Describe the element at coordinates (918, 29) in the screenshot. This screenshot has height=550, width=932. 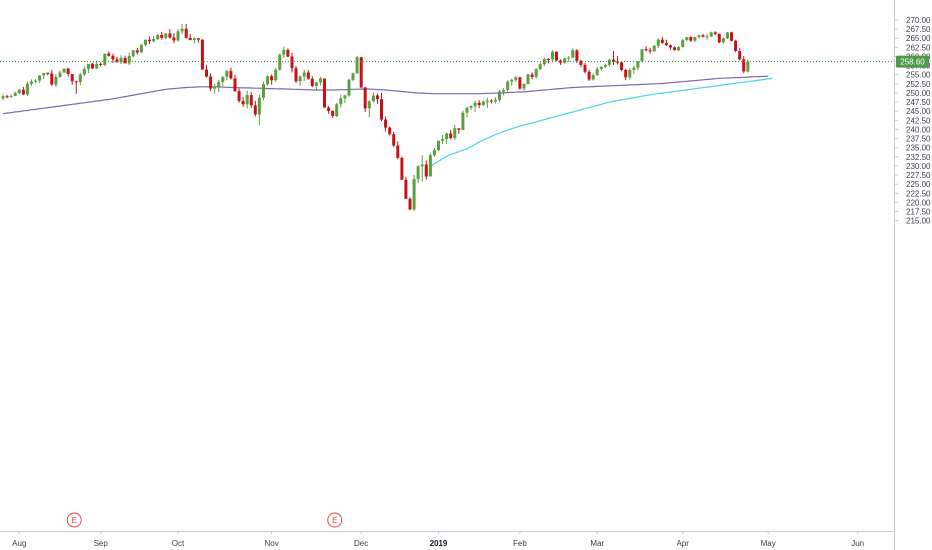
I see `y-tick-label: 267.50` at that location.